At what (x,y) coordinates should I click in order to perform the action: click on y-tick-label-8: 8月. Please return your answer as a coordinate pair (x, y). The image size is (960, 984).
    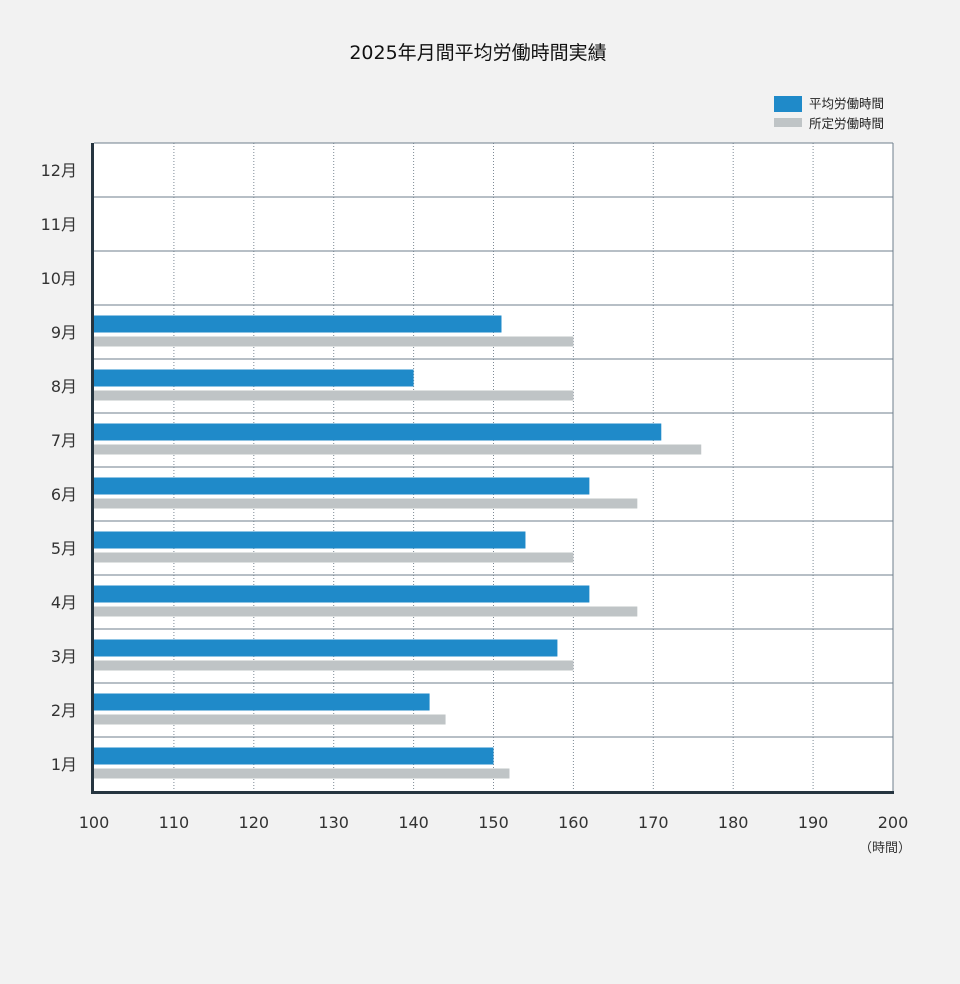
    Looking at the image, I should click on (64, 386).